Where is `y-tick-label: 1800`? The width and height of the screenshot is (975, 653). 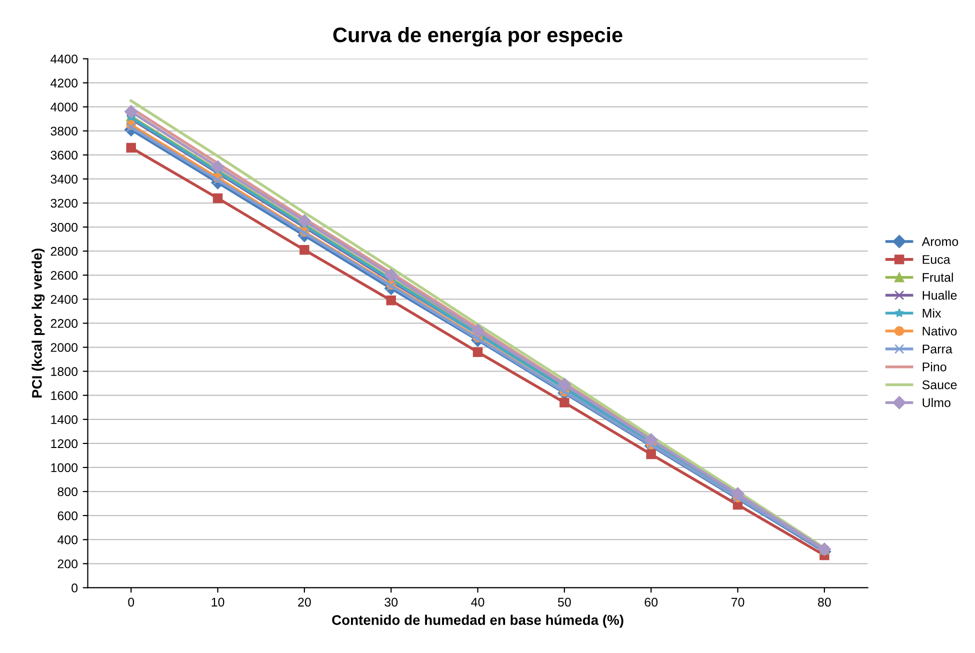 y-tick-label: 1800 is located at coordinates (64, 371).